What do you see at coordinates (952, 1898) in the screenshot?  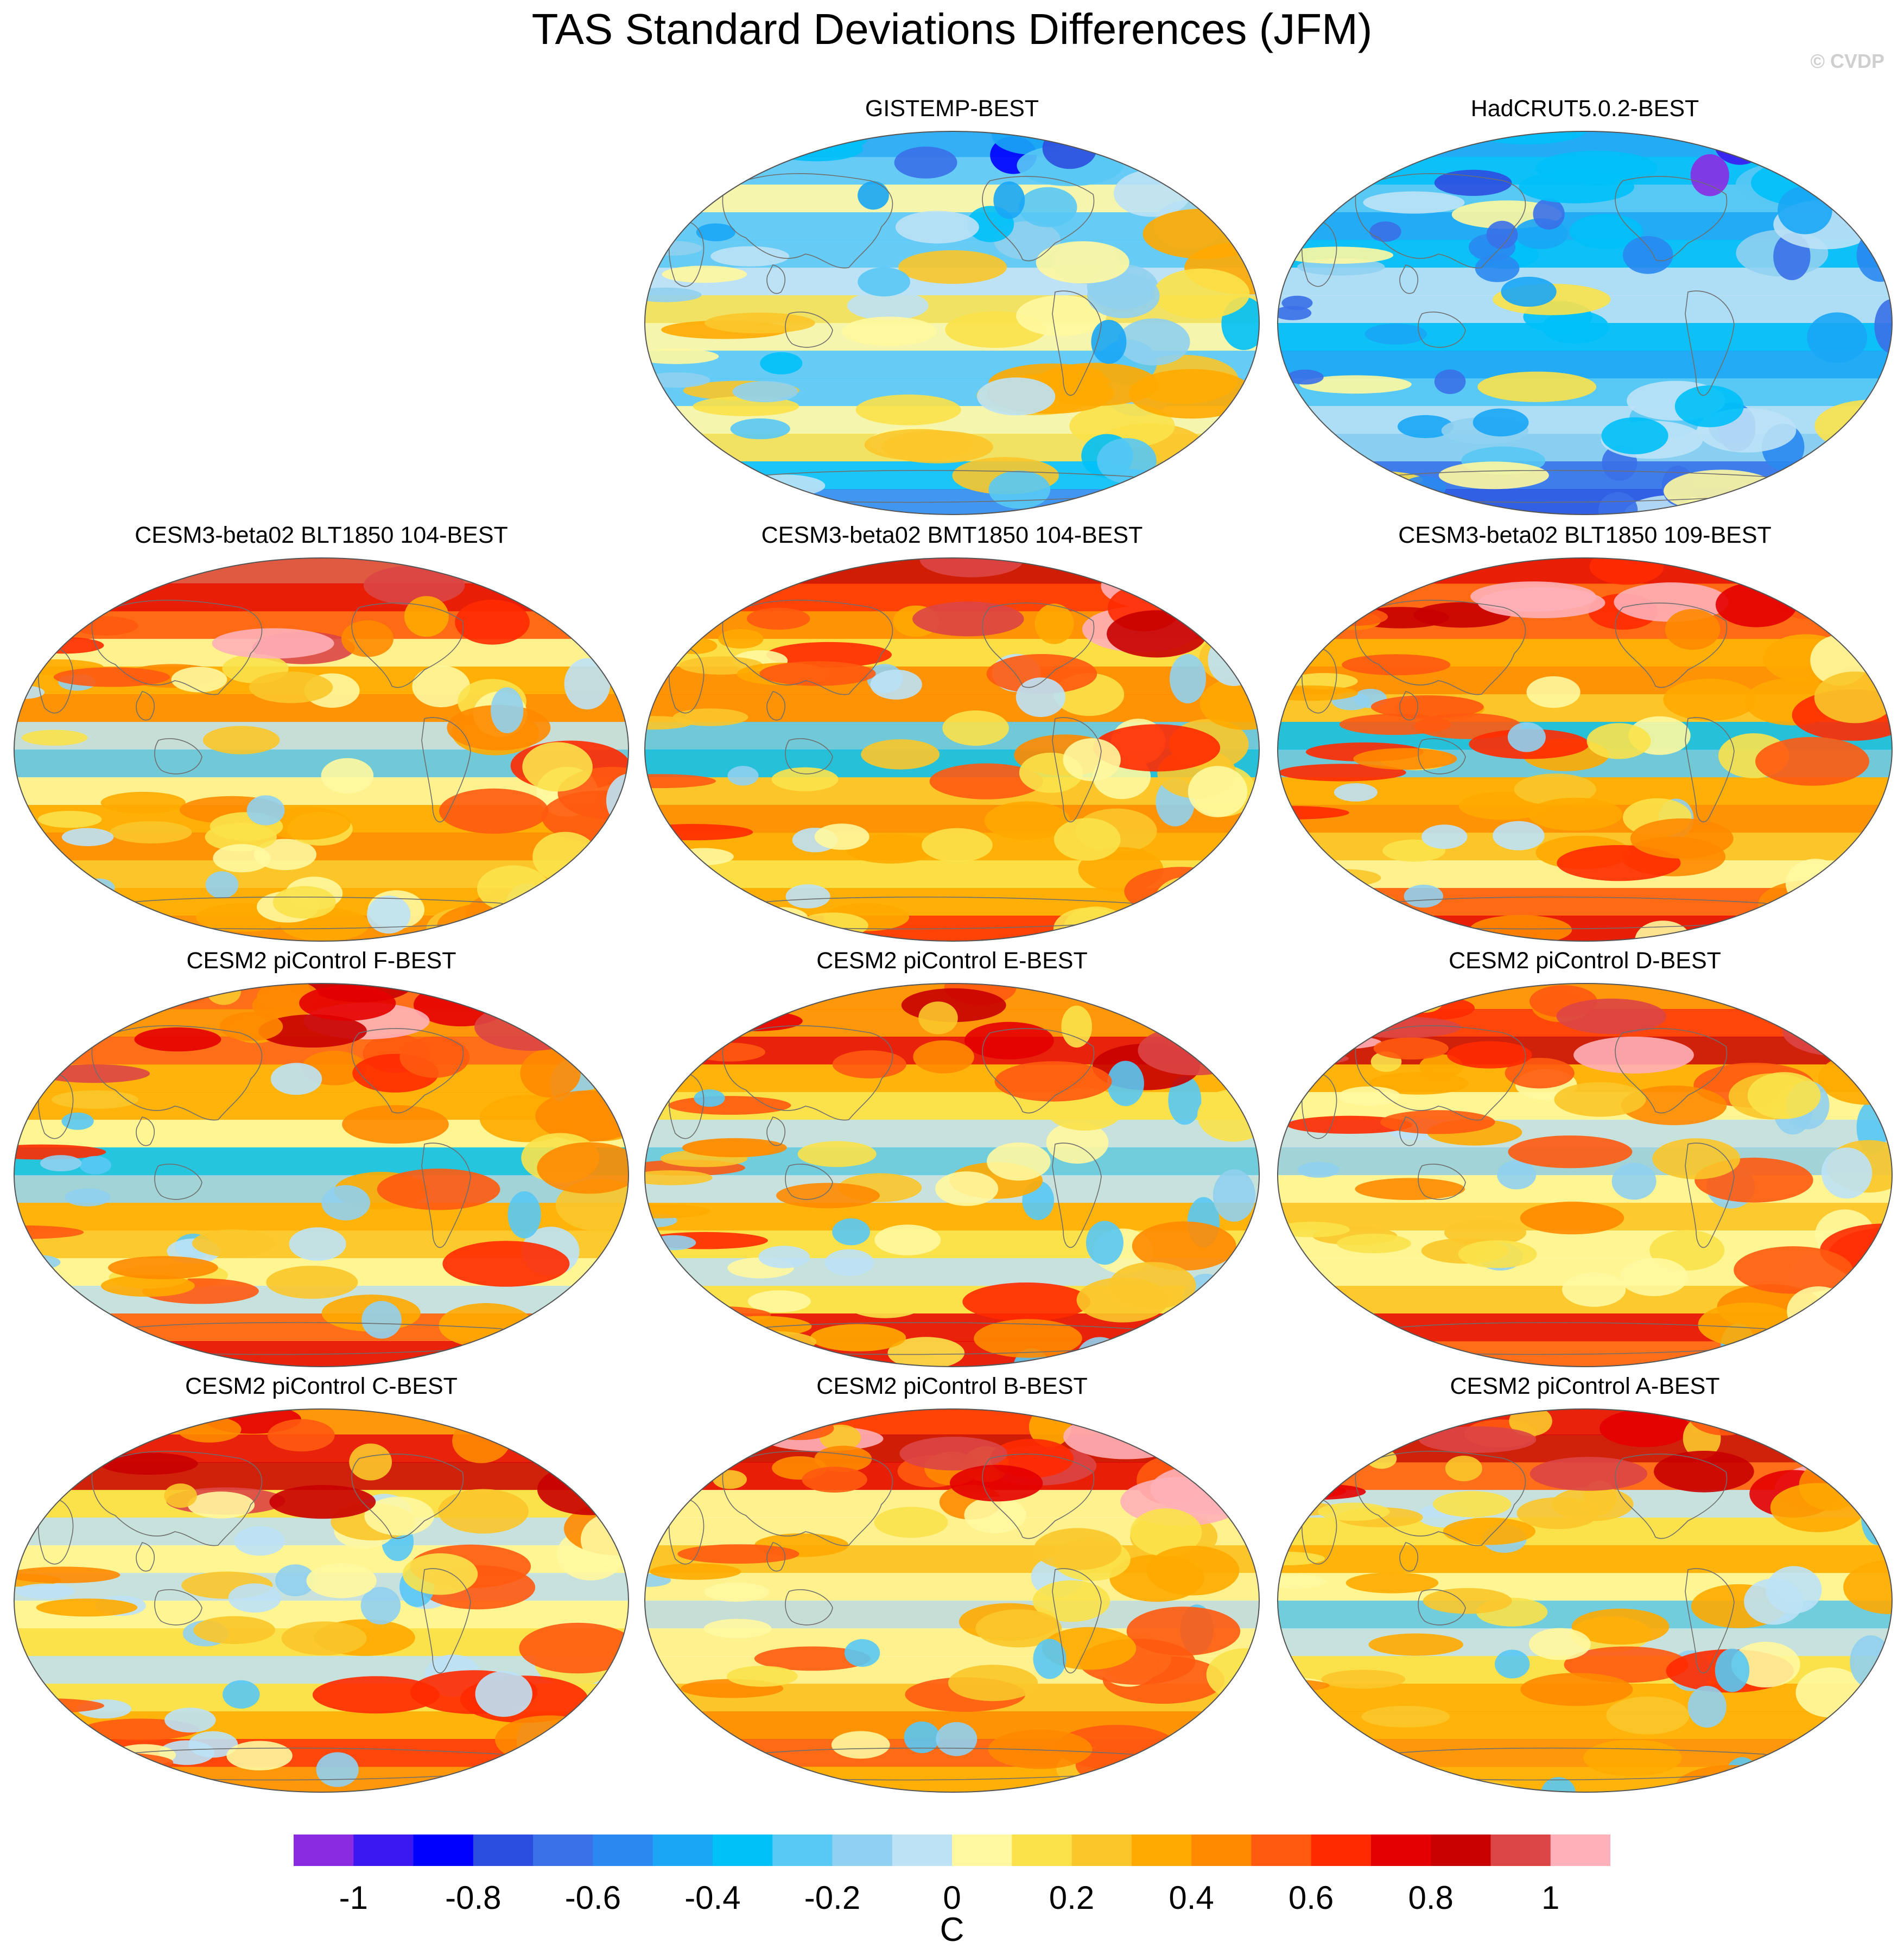 I see `colorbar-tick-label: 0` at bounding box center [952, 1898].